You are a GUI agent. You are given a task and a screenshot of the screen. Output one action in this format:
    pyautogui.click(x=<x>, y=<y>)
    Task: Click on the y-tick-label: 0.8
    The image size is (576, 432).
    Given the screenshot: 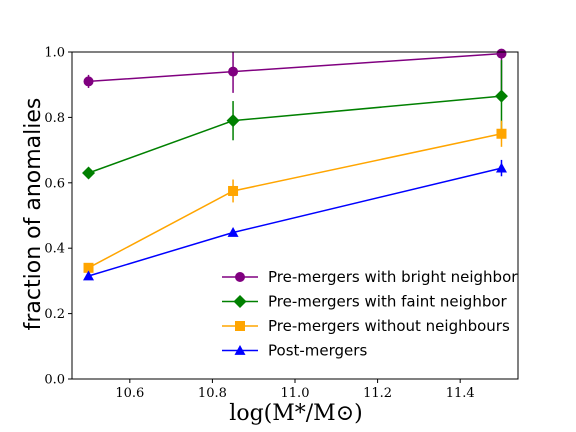 What is the action you would take?
    pyautogui.click(x=54, y=118)
    